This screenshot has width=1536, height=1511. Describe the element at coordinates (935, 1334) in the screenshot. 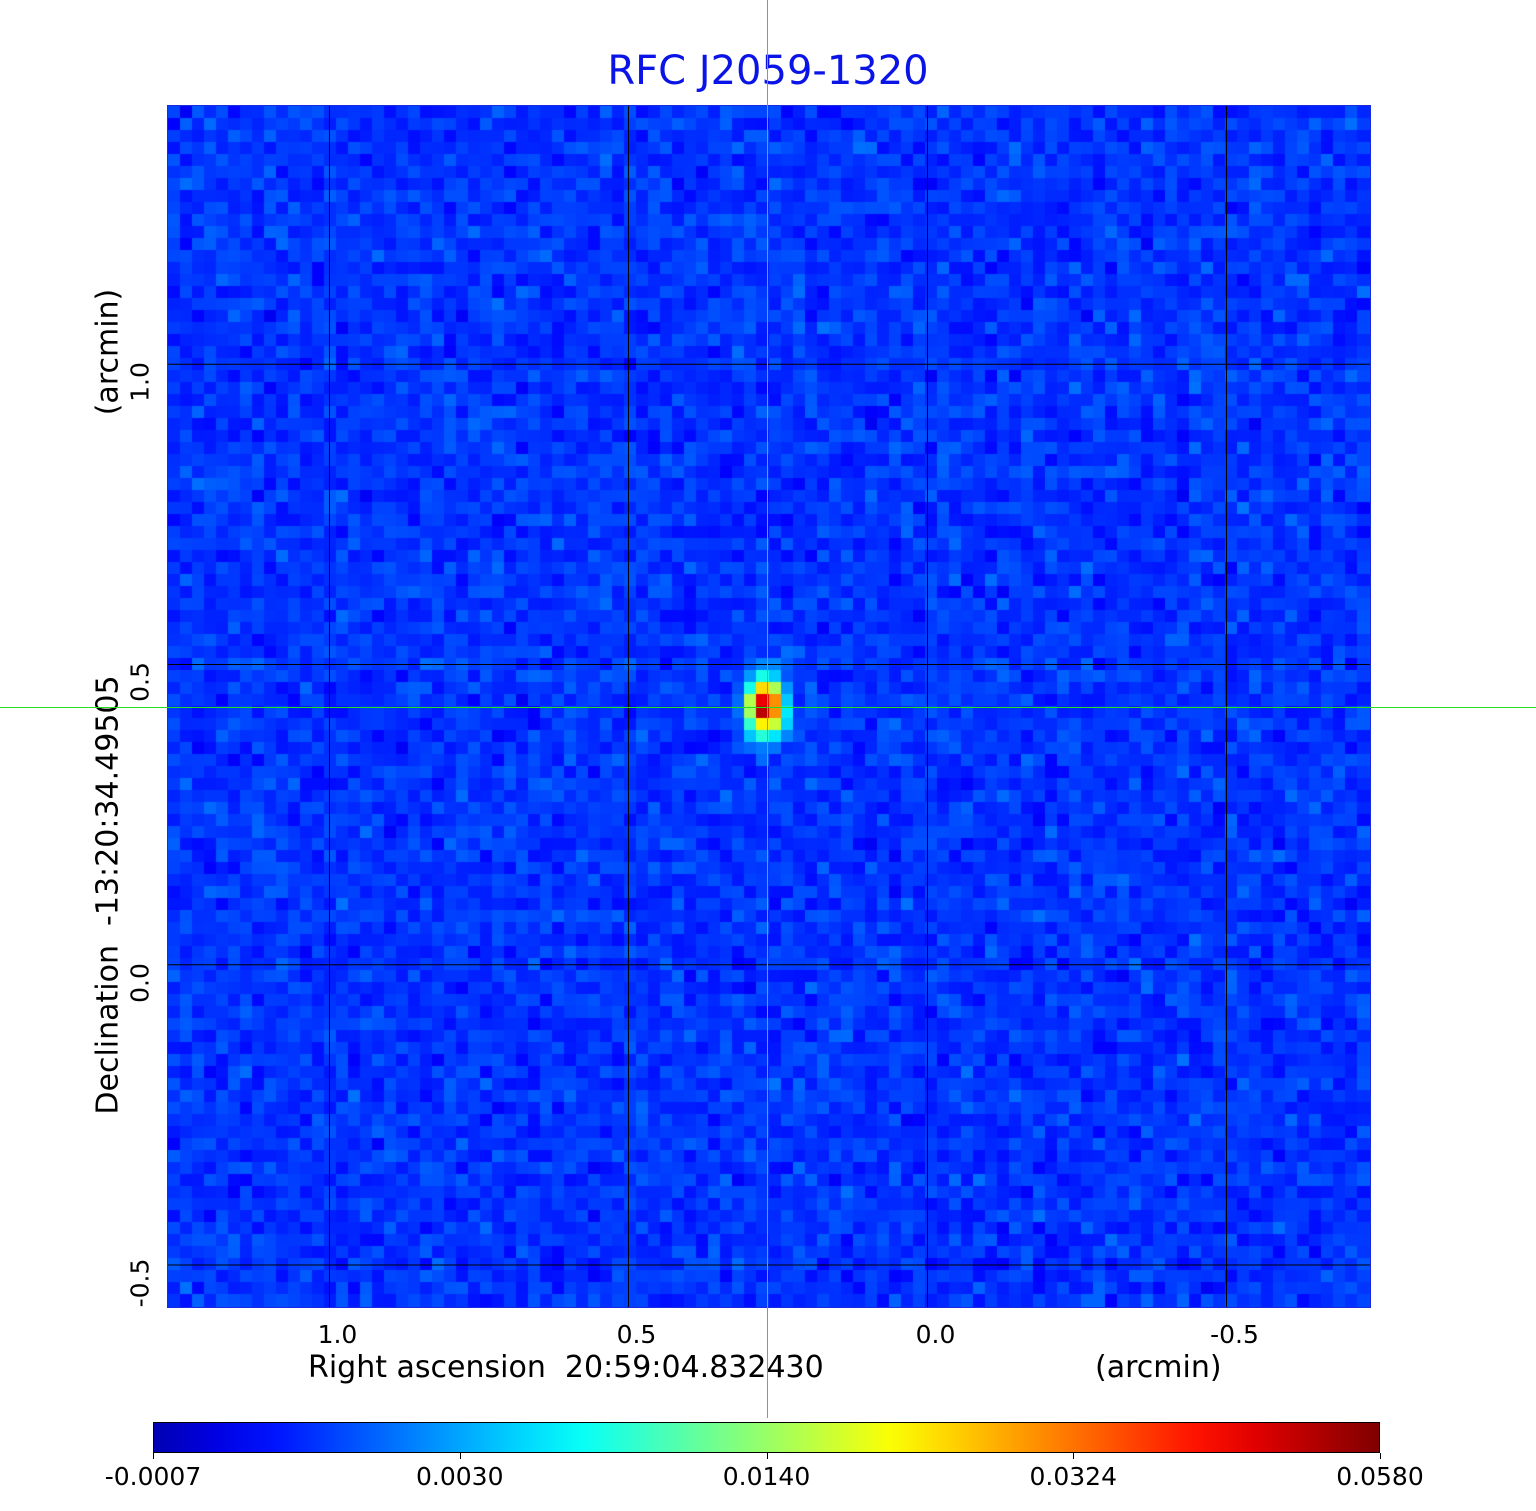

I see `x-tick-label: 0.0` at that location.